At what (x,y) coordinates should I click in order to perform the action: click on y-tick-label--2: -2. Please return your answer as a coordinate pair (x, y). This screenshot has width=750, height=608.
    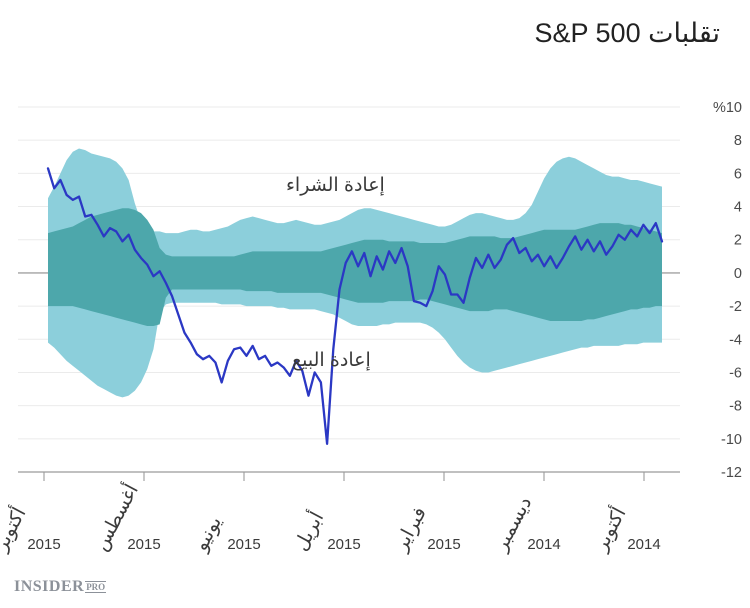
    Looking at the image, I should click on (735, 307).